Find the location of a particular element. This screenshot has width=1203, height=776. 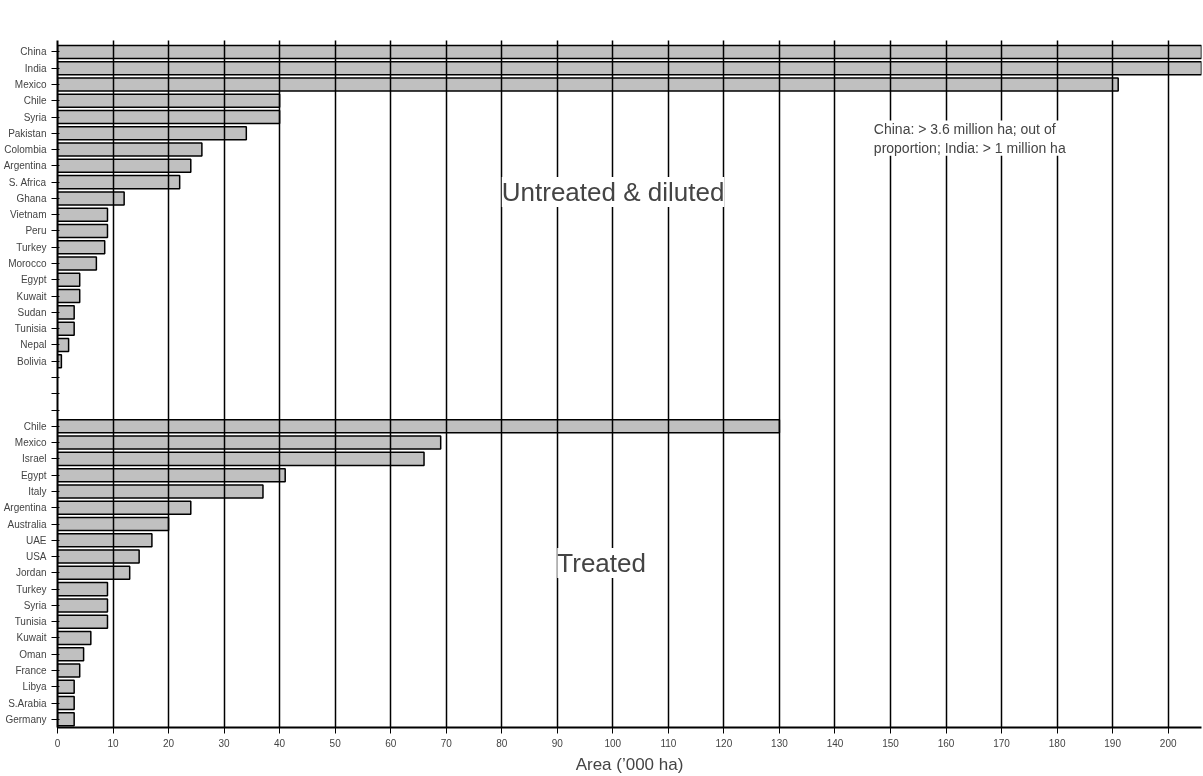

y-tick-label: France is located at coordinates (31, 671).